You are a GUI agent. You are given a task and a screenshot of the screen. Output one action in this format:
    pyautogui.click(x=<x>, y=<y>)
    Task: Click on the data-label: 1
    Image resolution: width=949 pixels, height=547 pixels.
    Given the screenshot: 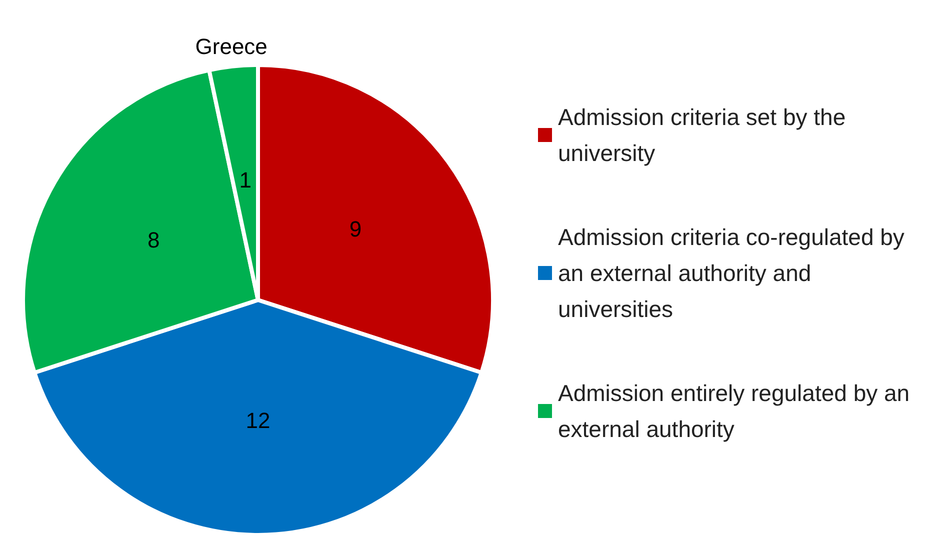 What is the action you would take?
    pyautogui.click(x=245, y=180)
    